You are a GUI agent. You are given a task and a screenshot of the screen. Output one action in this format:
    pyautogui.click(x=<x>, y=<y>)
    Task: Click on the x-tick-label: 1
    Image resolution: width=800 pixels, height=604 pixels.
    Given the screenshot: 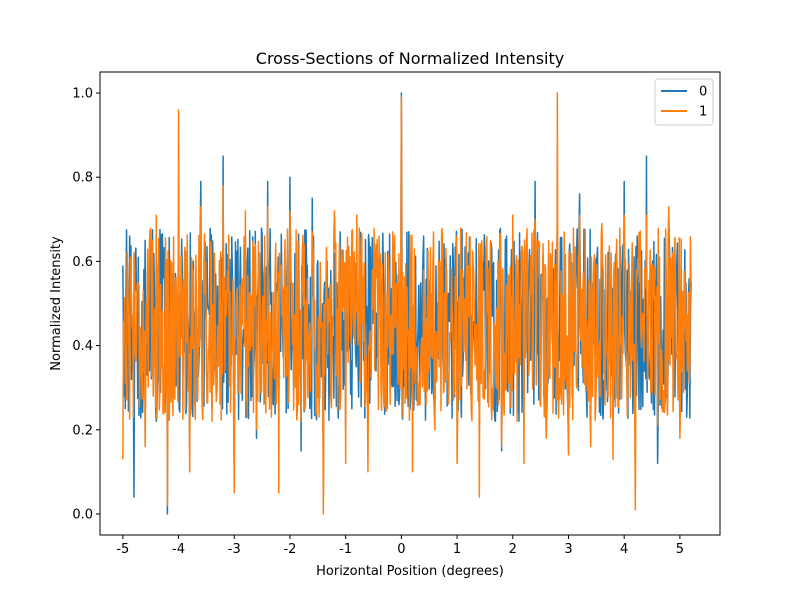 What is the action you would take?
    pyautogui.click(x=457, y=549)
    